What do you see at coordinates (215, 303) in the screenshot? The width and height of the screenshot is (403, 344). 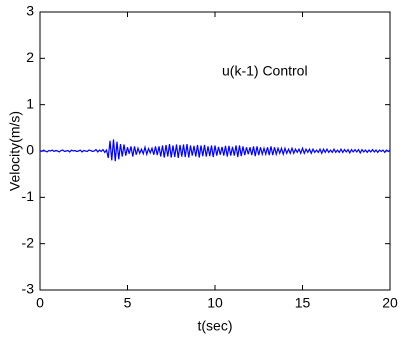 I see `x-tick-label: 10` at bounding box center [215, 303].